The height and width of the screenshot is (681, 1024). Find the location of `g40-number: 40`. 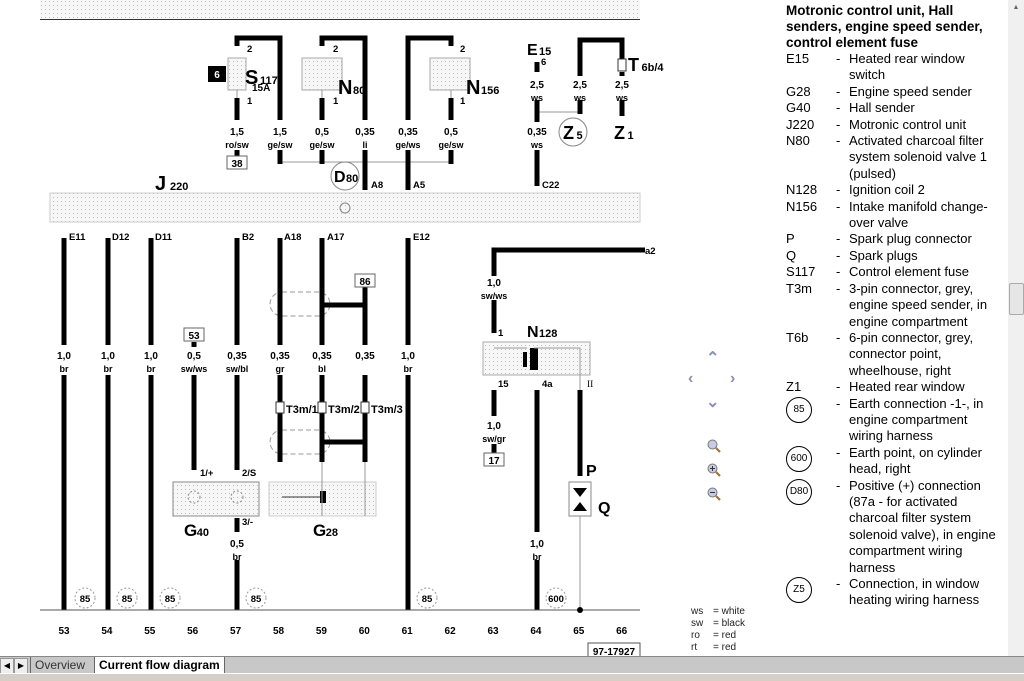

g40-number: 40 is located at coordinates (203, 533).